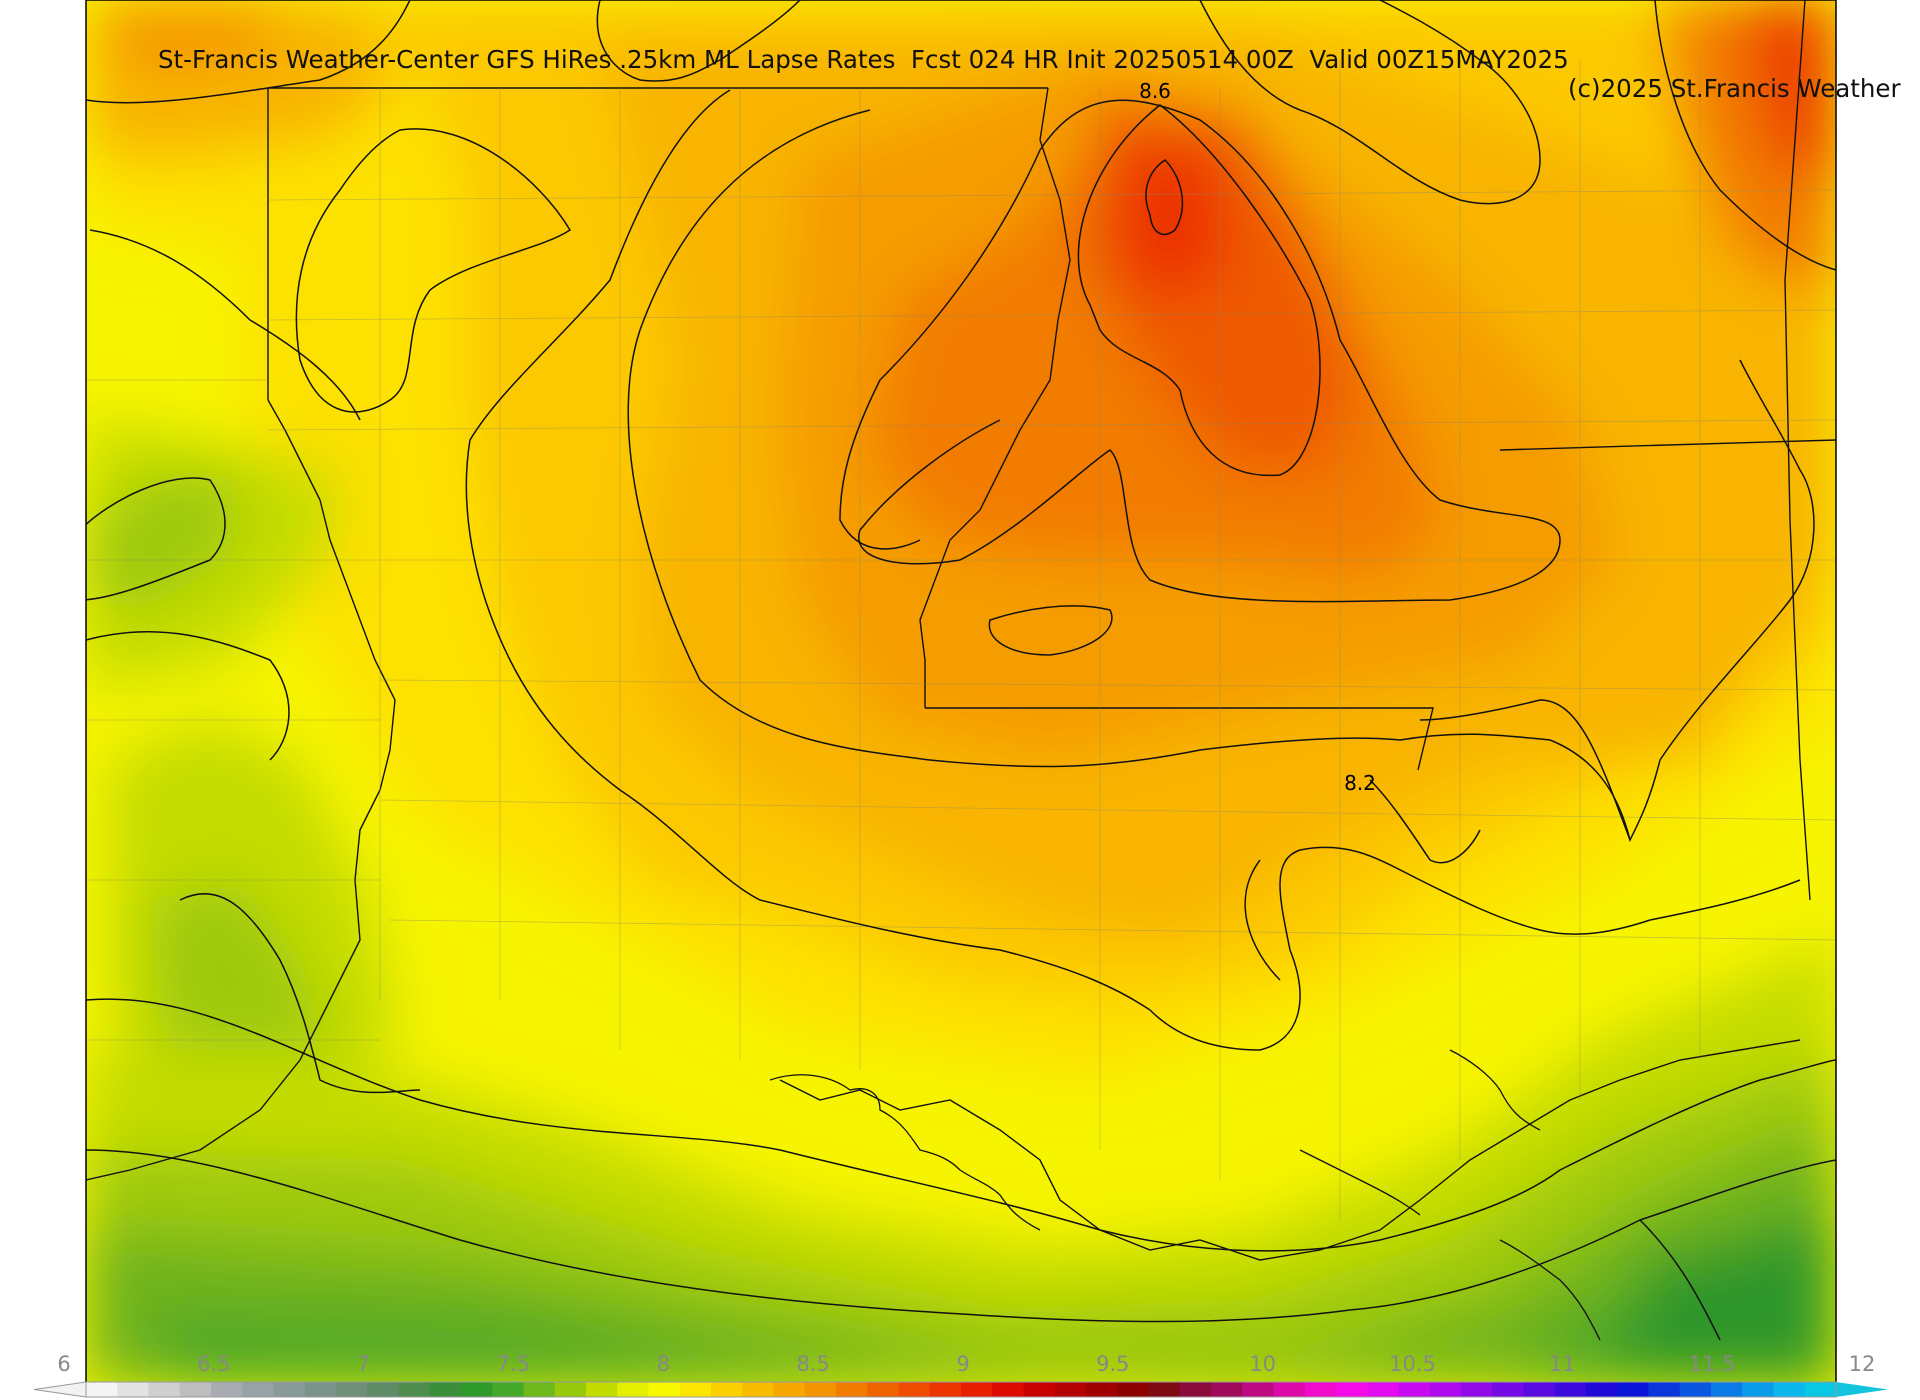 This screenshot has height=1400, width=1920. I want to click on contour-label-8-2: 8.2, so click(1360, 783).